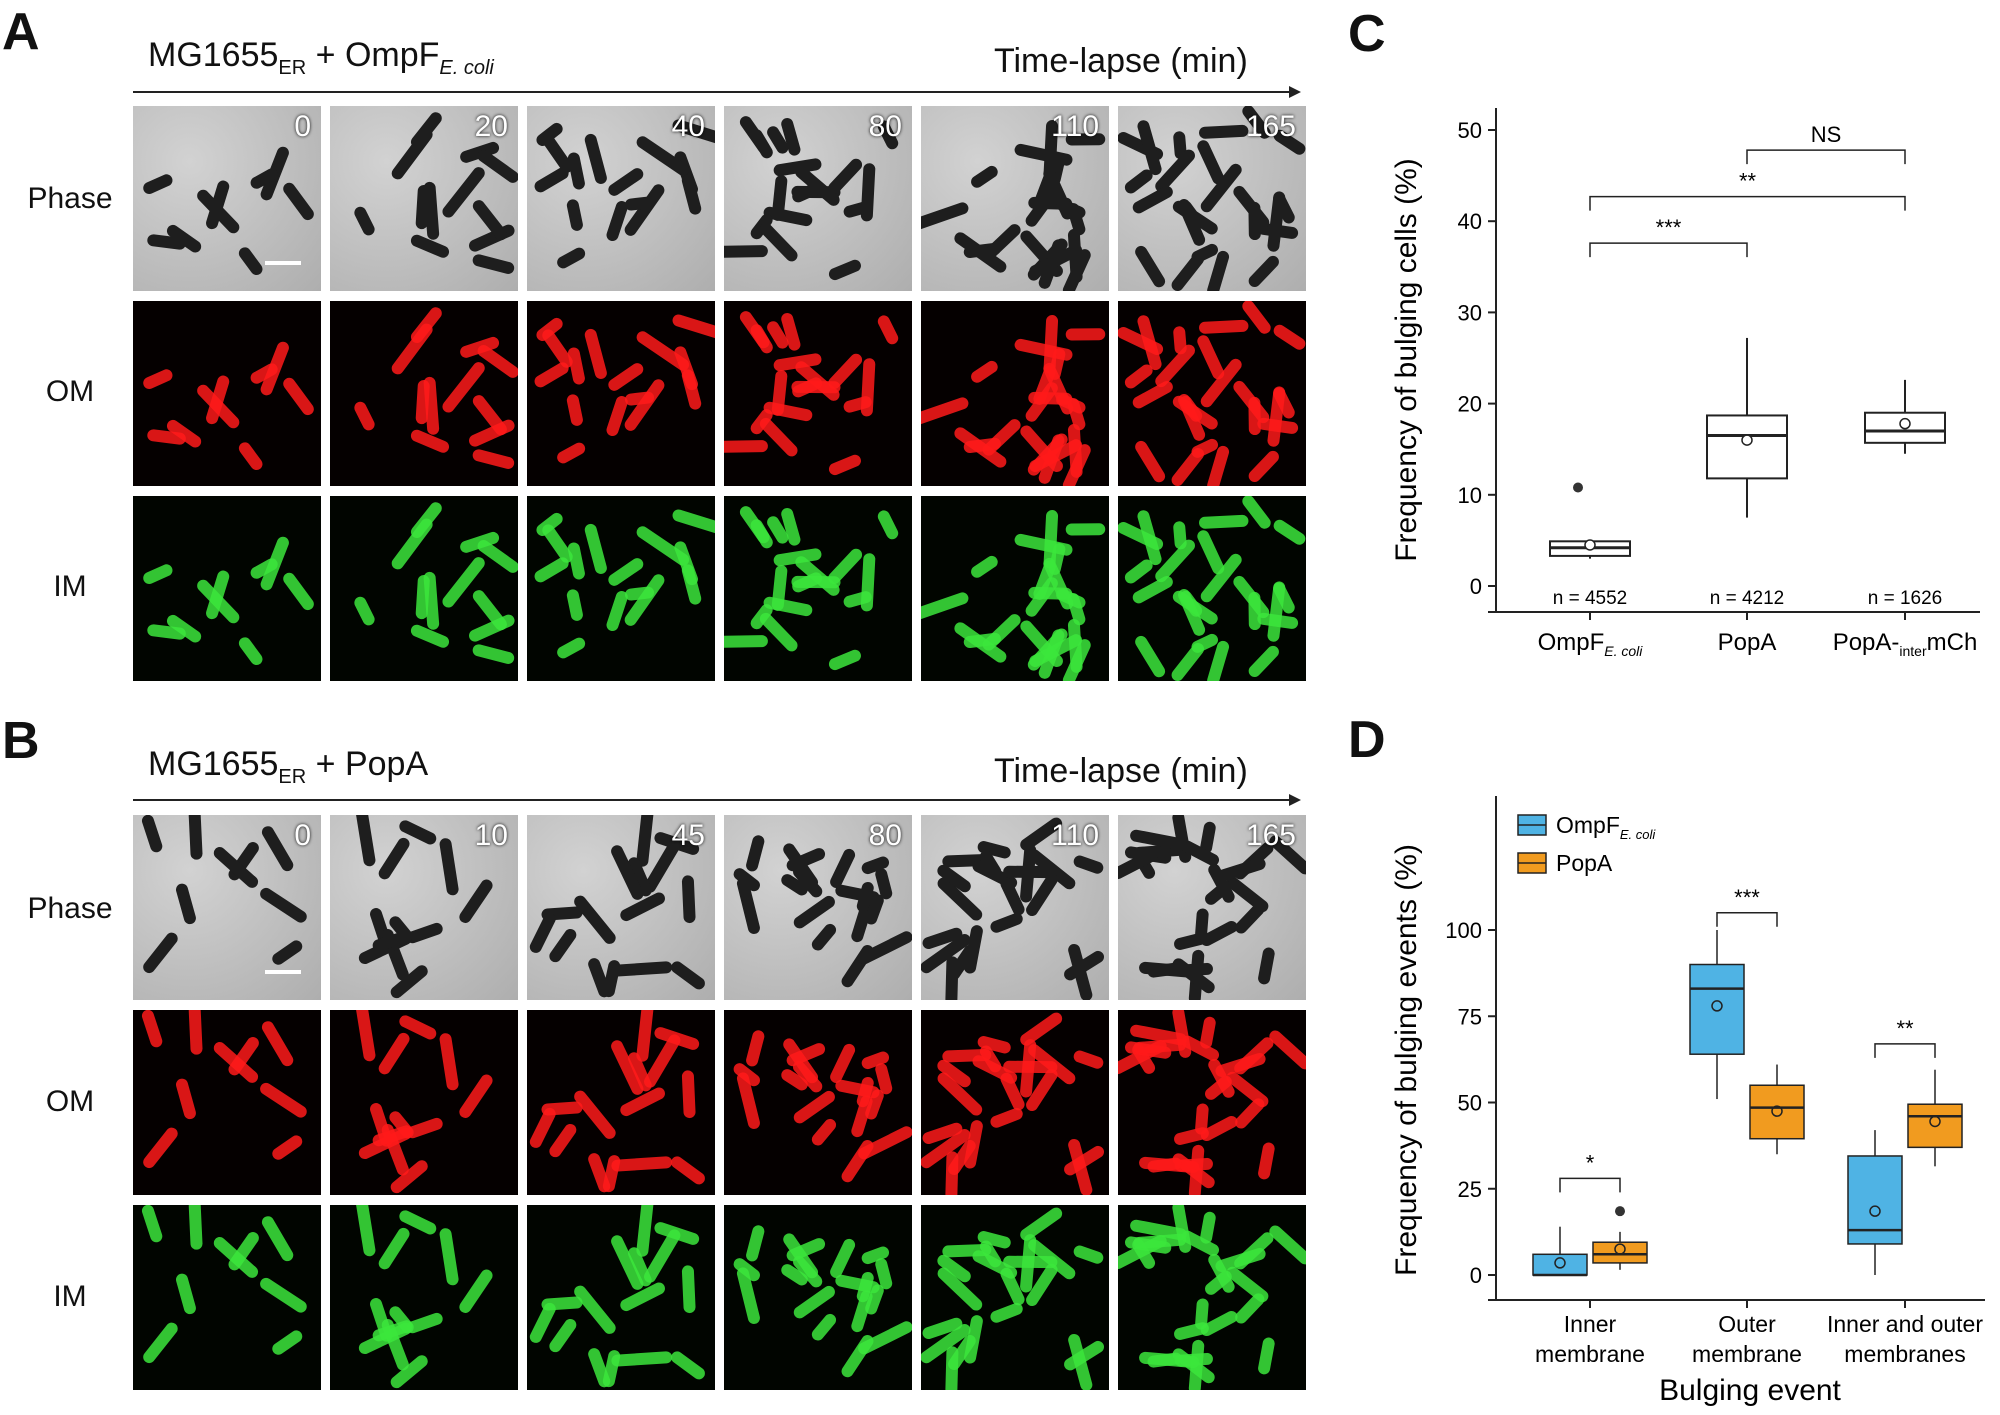 This screenshot has height=1415, width=2000. I want to click on significance-bracket: **, so click(1905, 1037).